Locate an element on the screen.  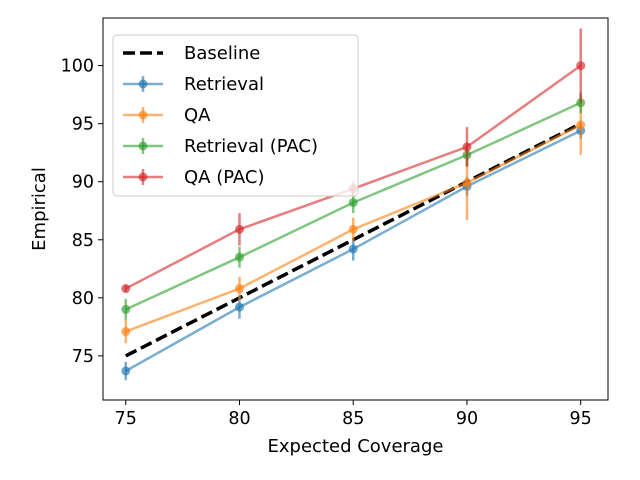
x-axis-title: Expected Coverage is located at coordinates (356, 446).